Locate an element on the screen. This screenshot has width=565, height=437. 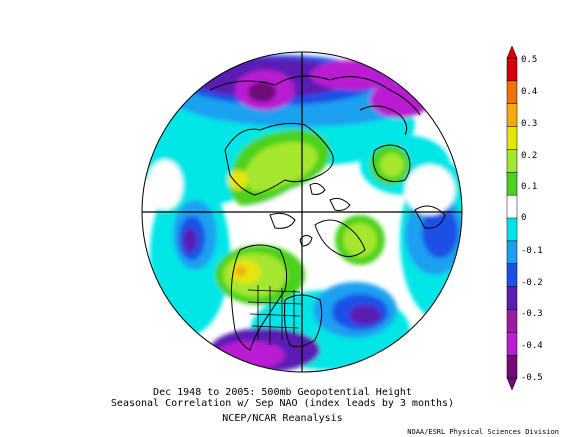
title-line-3: NCEP/NCAR Reanalysis is located at coordinates (282, 418).